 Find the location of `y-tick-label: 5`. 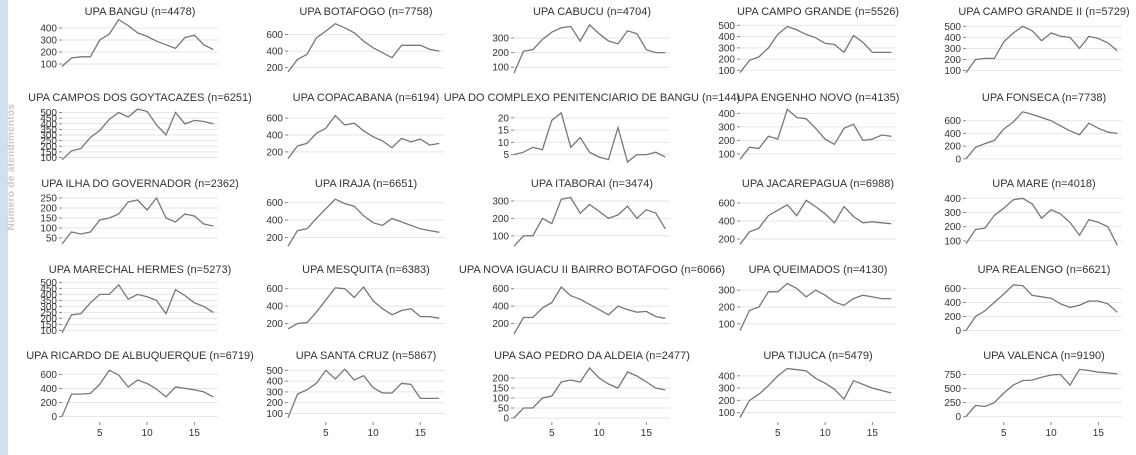

y-tick-label: 5 is located at coordinates (506, 155).